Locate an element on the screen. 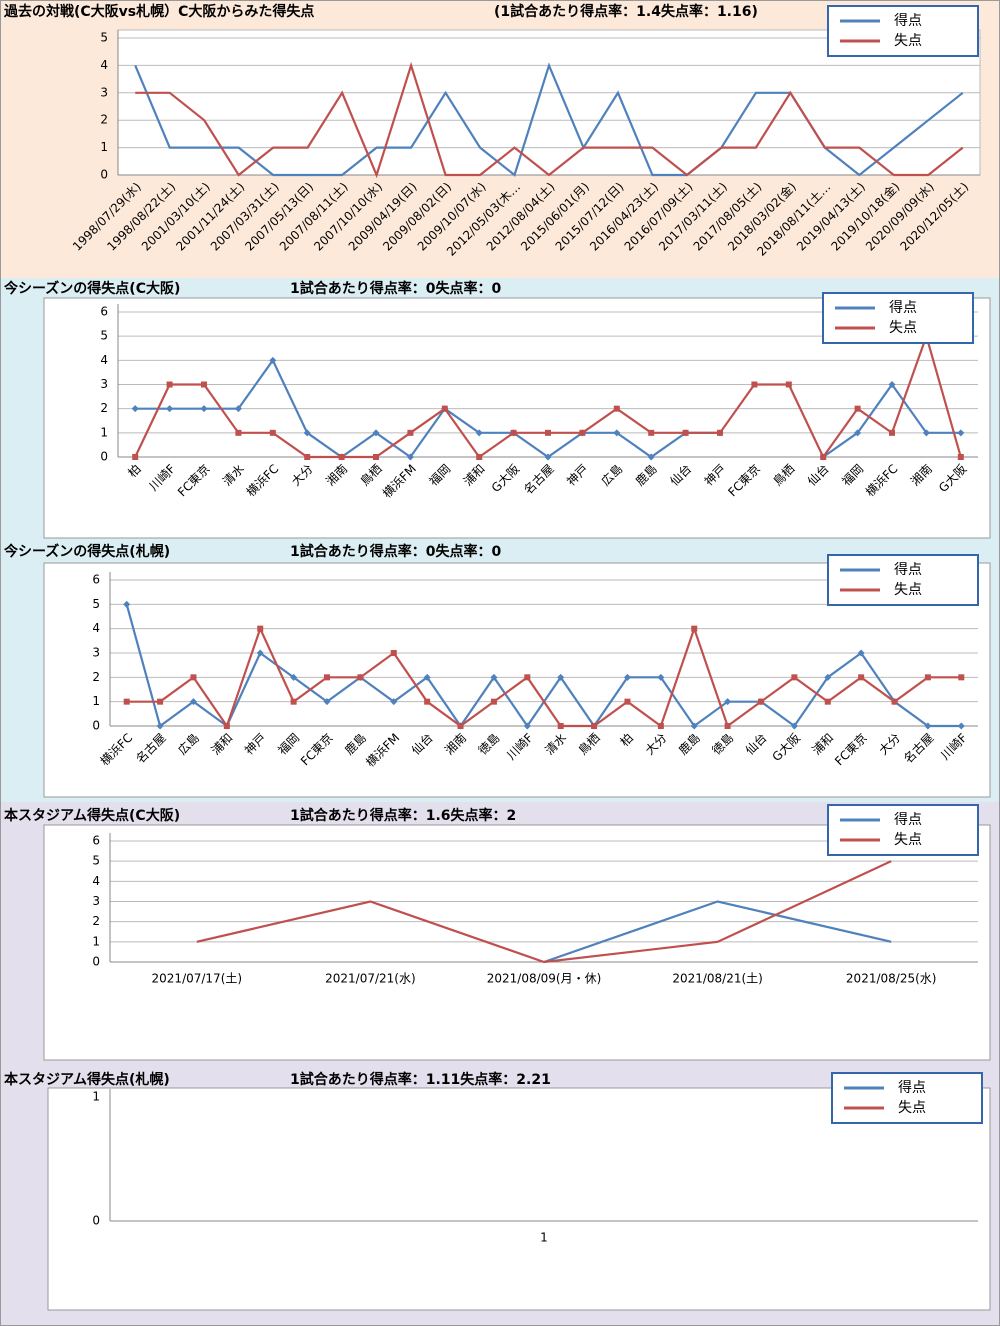  x-tick-label: 2021/08/21(土) is located at coordinates (717, 979).